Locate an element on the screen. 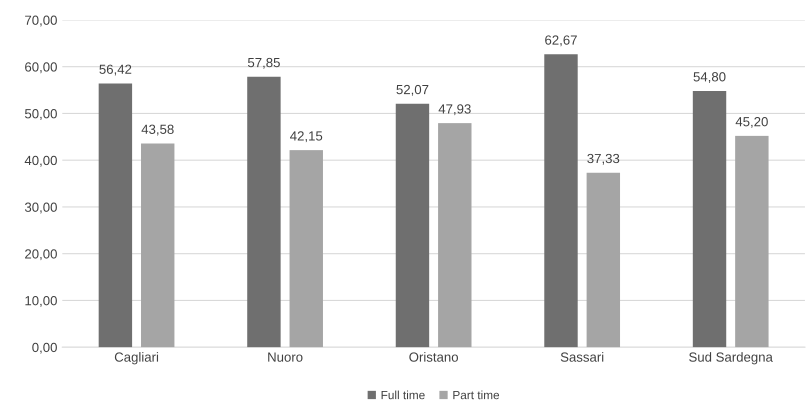 This screenshot has width=809, height=408. data-label: 47,93 is located at coordinates (454, 110).